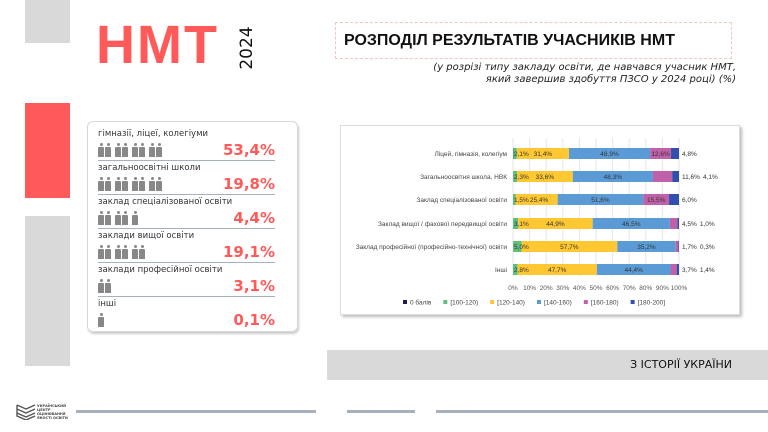  I want to click on data-label: 4,1%, so click(710, 177).